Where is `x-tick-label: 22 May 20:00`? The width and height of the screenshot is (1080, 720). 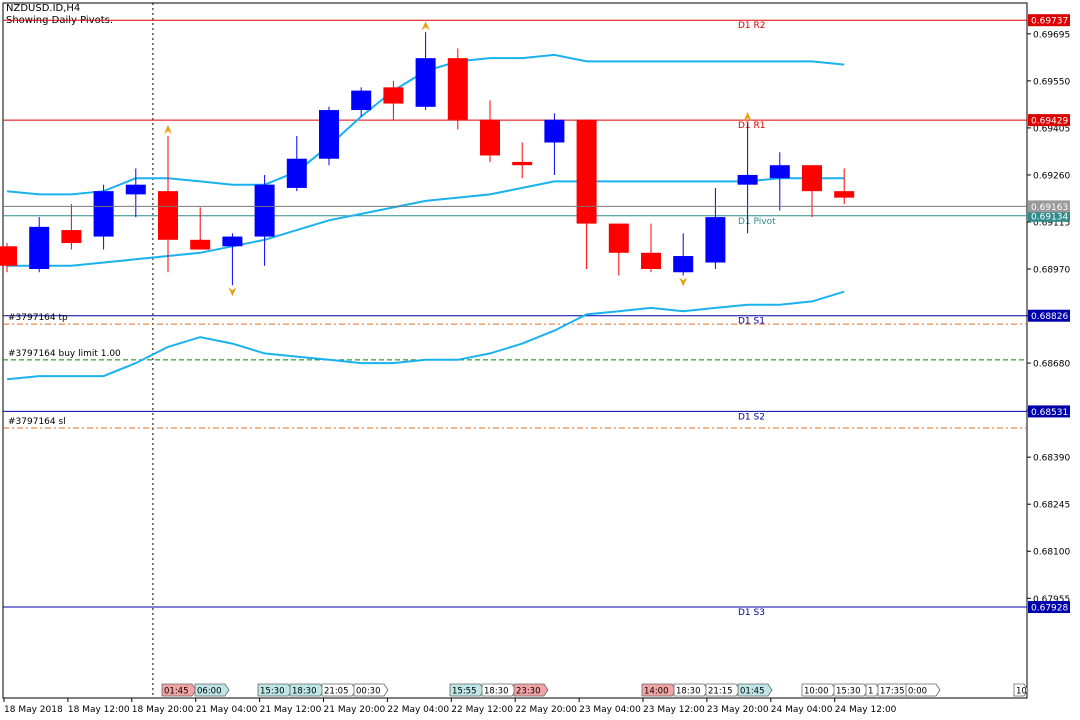 x-tick-label: 22 May 20:00 is located at coordinates (546, 710).